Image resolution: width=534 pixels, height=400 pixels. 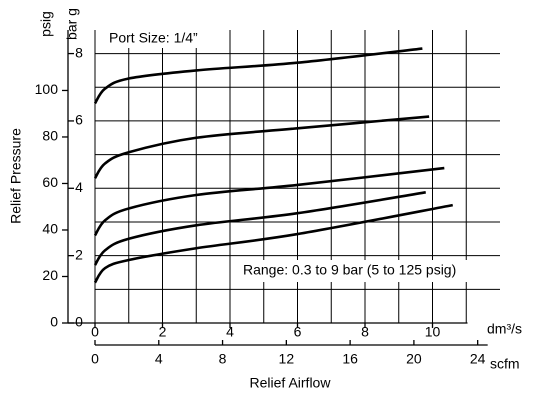 What do you see at coordinates (95, 332) in the screenshot?
I see `x-tick-label: 0` at bounding box center [95, 332].